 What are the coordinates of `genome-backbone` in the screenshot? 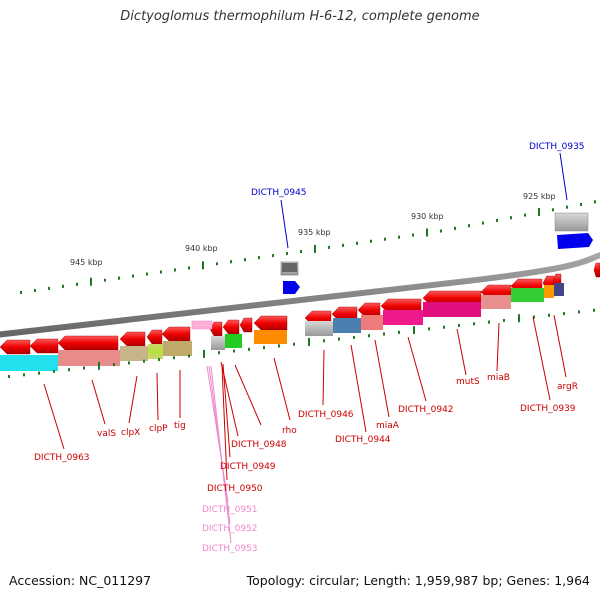 It's located at (300, 294).